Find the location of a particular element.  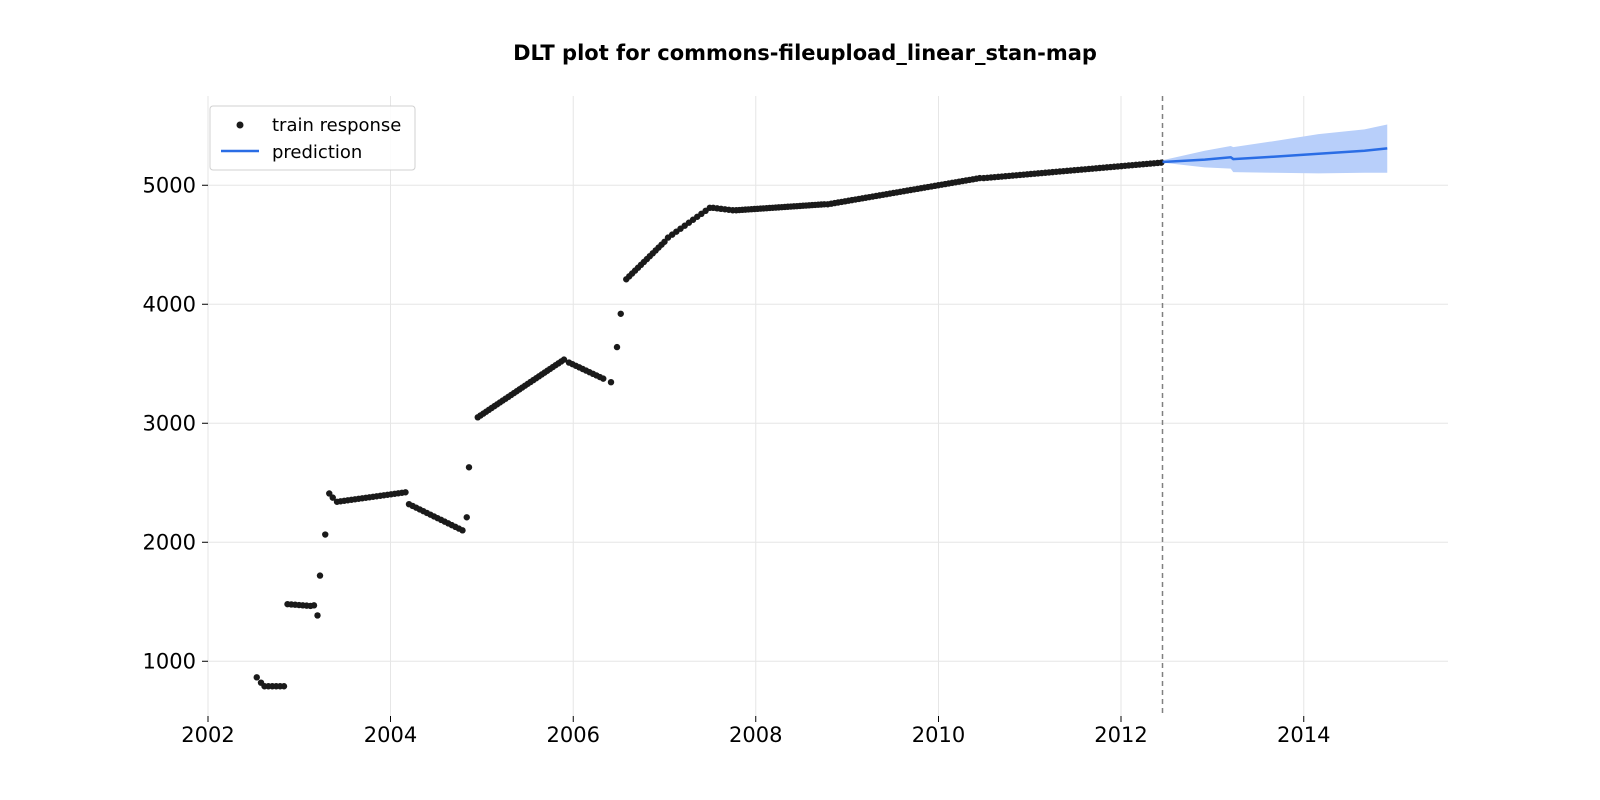

y-tick-label: 3000 is located at coordinates (169, 423).